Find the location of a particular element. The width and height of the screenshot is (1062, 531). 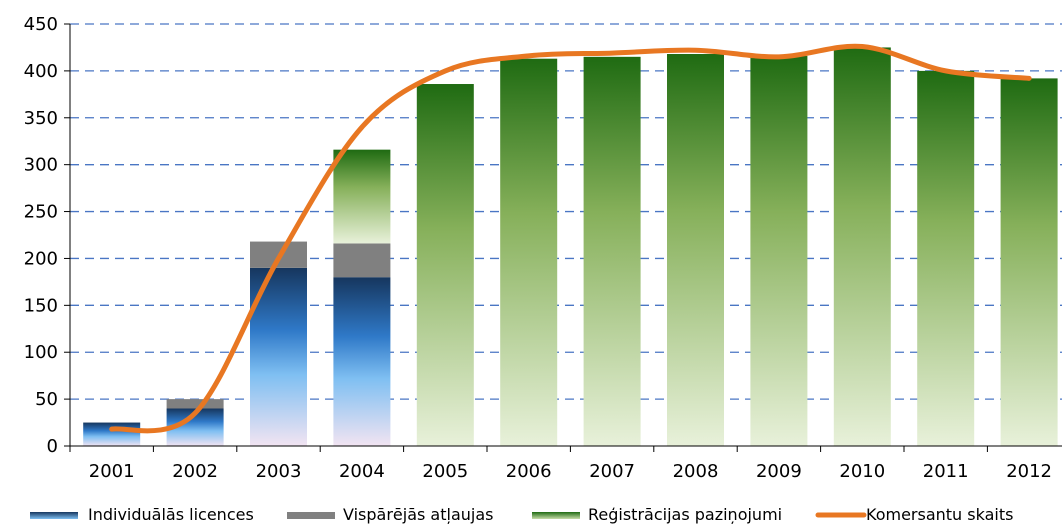

y-tick-label: 300 is located at coordinates (41, 165).